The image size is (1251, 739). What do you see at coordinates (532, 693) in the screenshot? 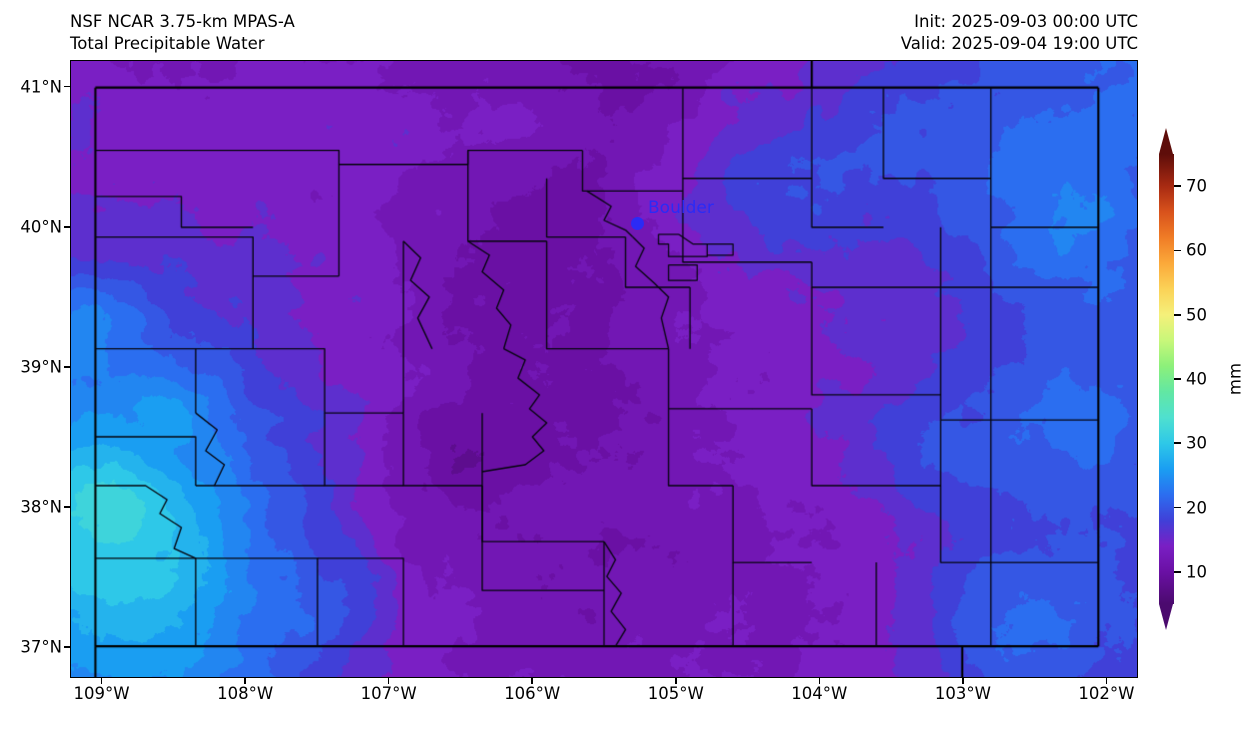
I see `lon-tick-label: 106°W` at bounding box center [532, 693].